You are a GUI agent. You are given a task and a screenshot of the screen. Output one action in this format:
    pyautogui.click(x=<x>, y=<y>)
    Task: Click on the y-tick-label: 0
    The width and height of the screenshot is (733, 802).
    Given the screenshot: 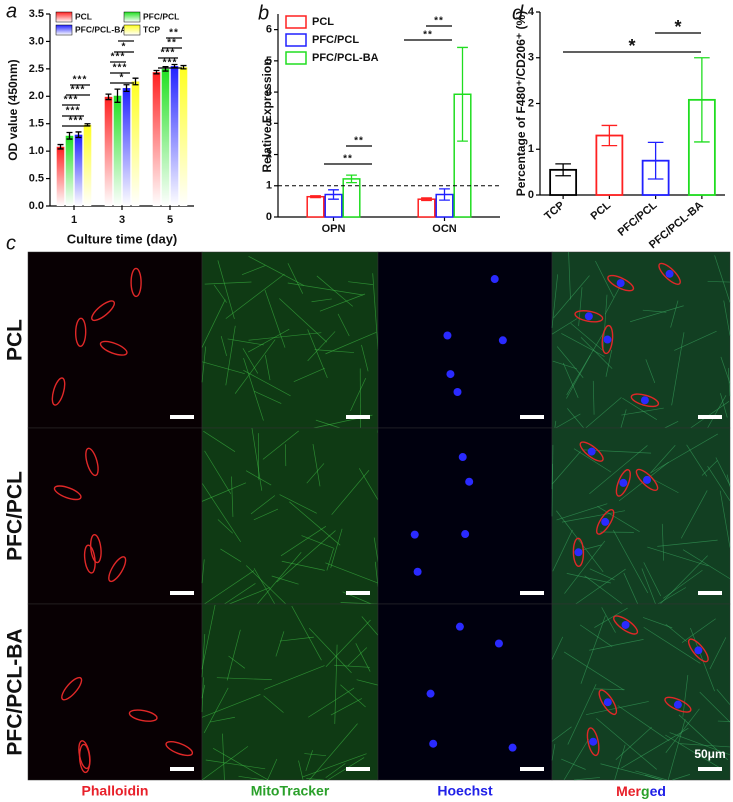 What is the action you would take?
    pyautogui.click(x=269, y=217)
    